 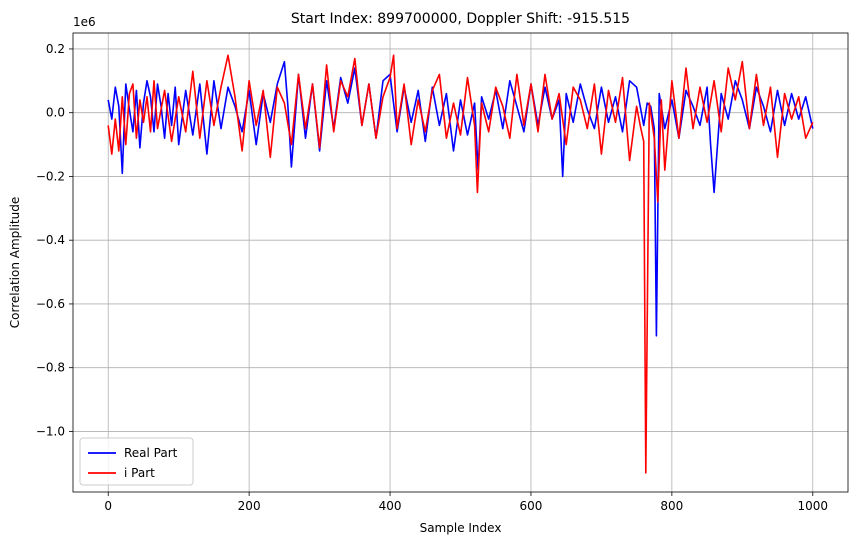 What do you see at coordinates (531, 506) in the screenshot?
I see `x-tick-label: 600` at bounding box center [531, 506].